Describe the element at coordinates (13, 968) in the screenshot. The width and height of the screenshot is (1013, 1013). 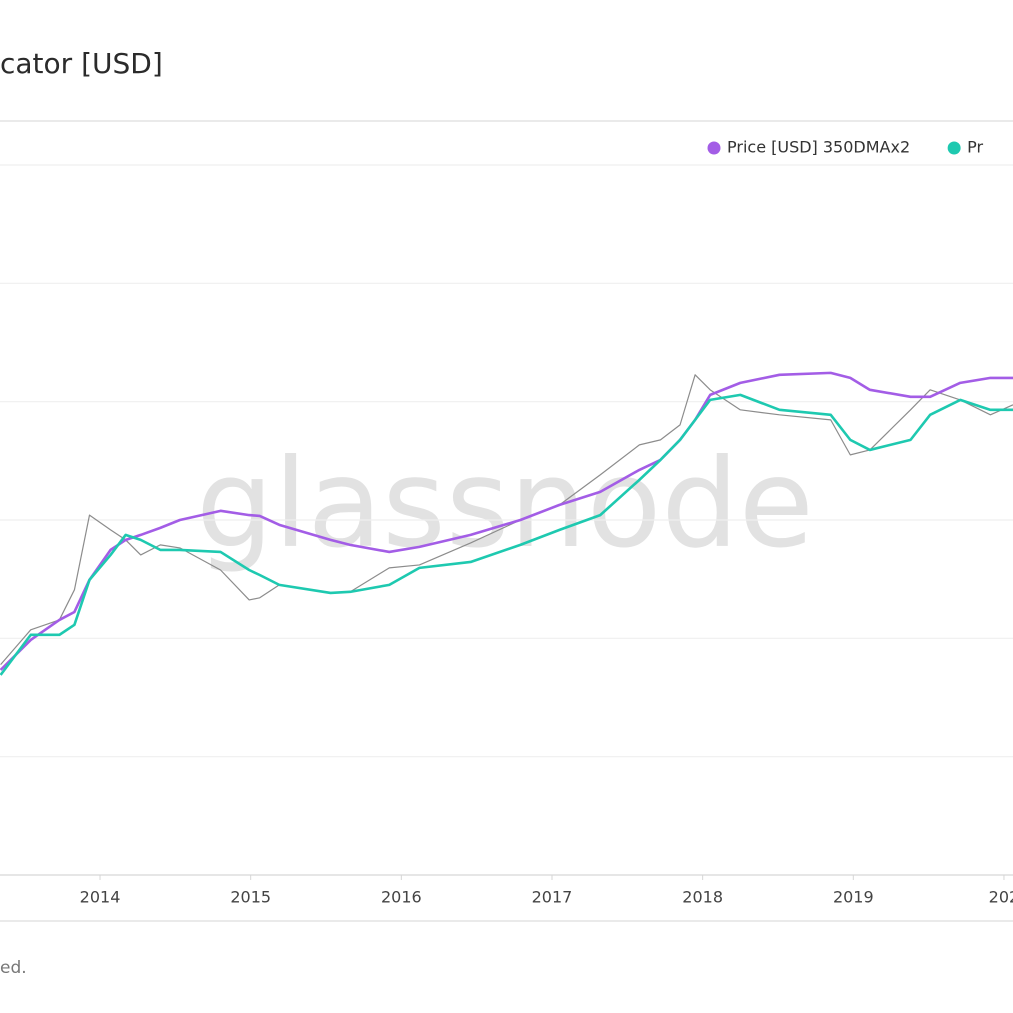
I see `footnote: ed.` at that location.